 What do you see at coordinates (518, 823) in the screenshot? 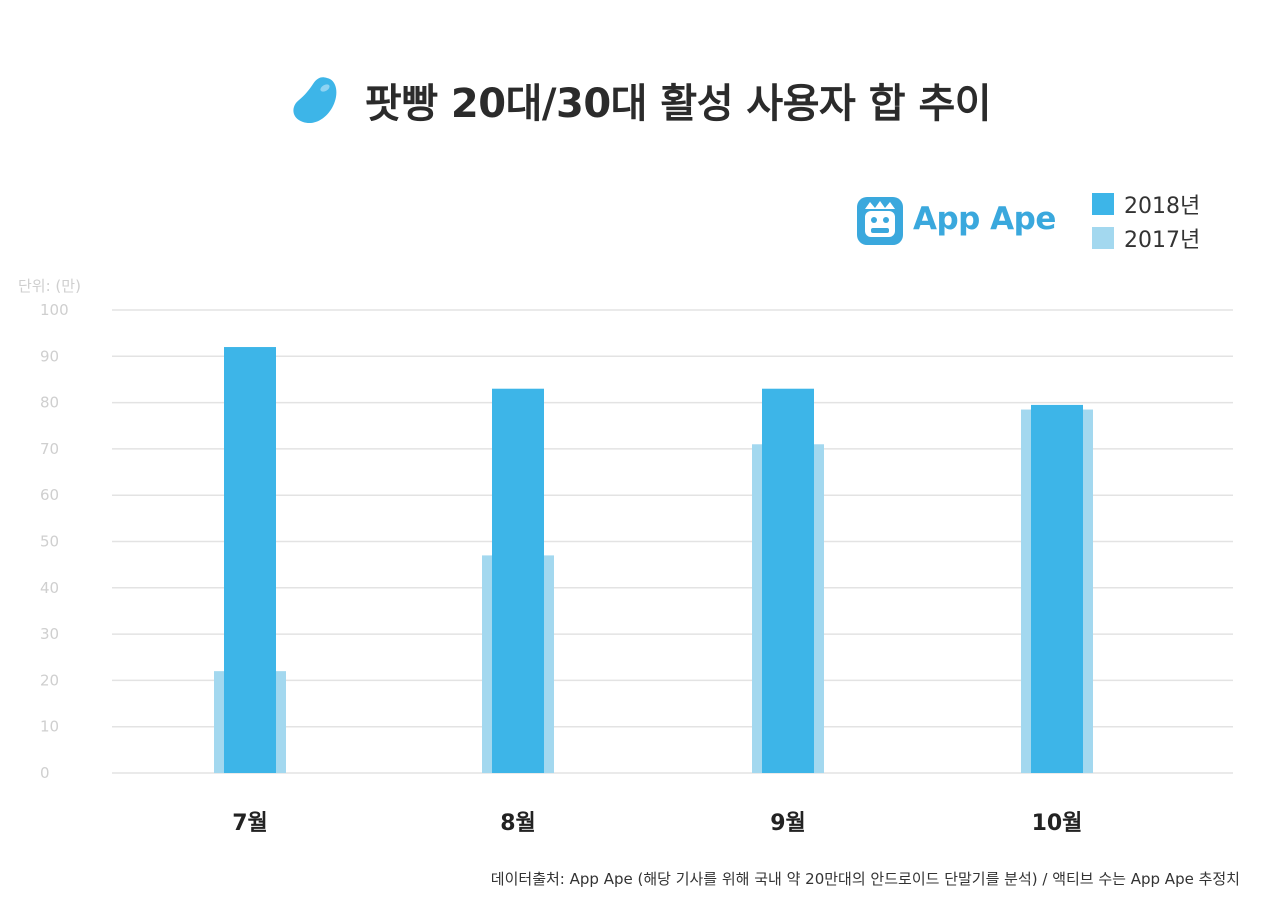
I see `x-category-label: 8월` at bounding box center [518, 823].